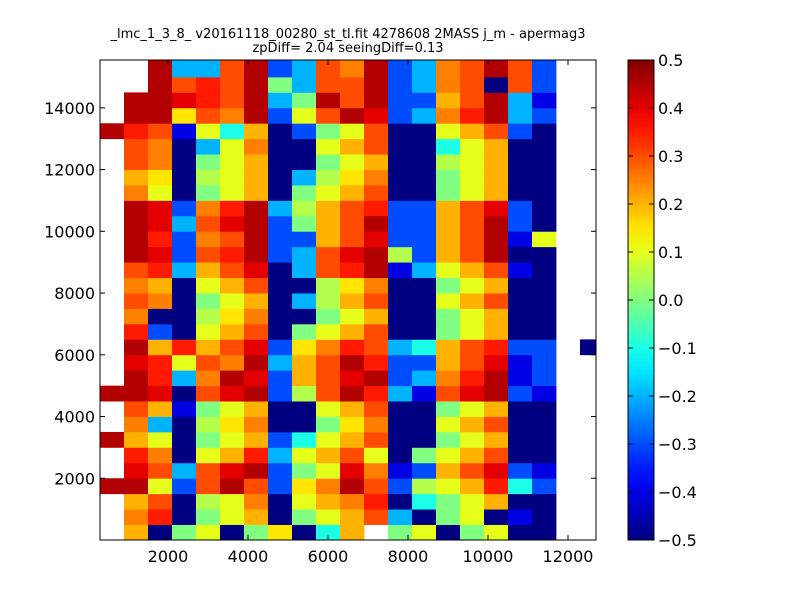  I want to click on y-tick-label: 14000, so click(69, 108).